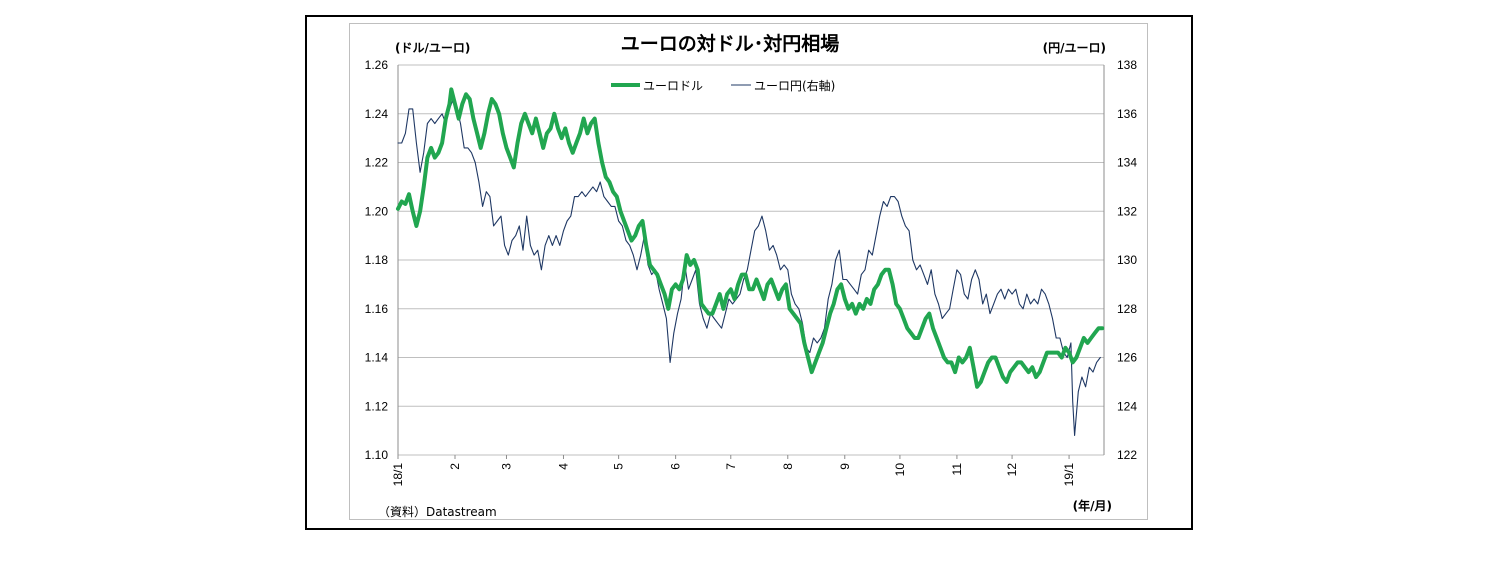 This screenshot has height=574, width=1494. What do you see at coordinates (1127, 163) in the screenshot?
I see `right-tick-label: 134` at bounding box center [1127, 163].